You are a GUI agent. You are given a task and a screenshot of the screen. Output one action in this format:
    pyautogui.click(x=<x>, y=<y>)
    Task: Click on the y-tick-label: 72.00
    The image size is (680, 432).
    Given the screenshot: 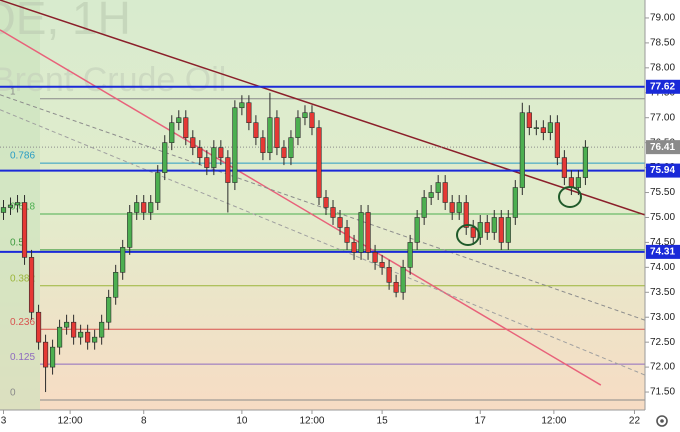 What is the action you would take?
    pyautogui.click(x=662, y=367)
    